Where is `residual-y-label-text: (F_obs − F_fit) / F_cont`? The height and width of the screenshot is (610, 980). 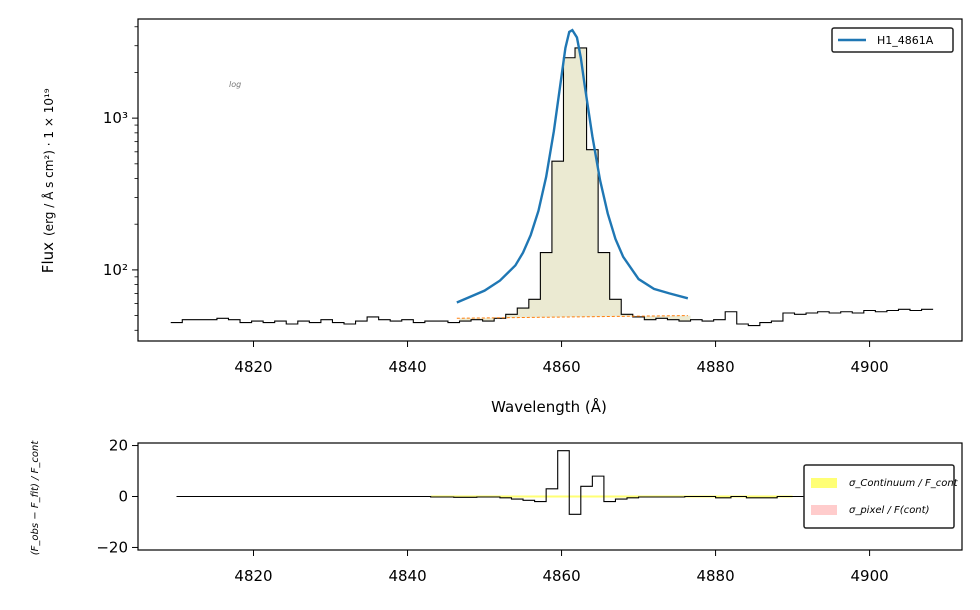 residual-y-label-text: (F_obs − F_fit) / F_cont is located at coordinates (35, 498).